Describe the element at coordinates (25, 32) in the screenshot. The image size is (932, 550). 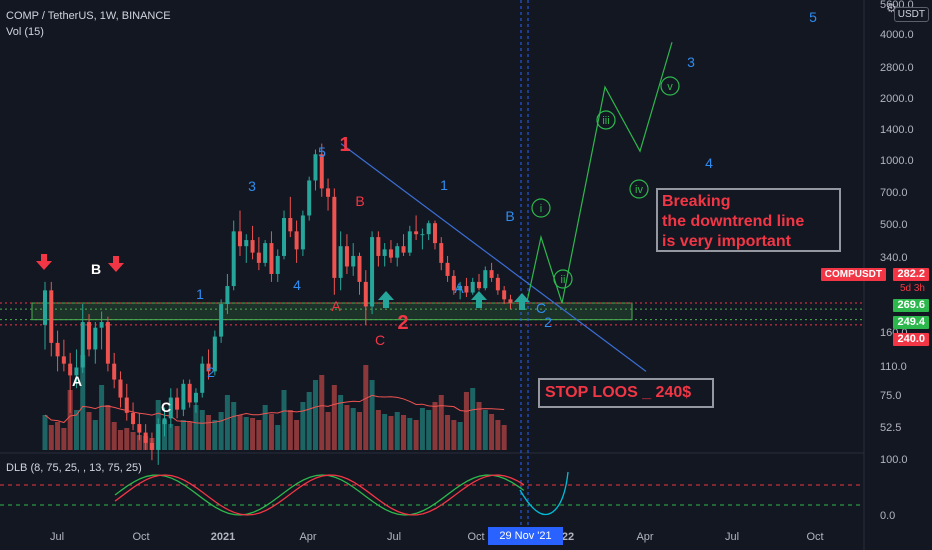
I see `volume-legend: Vol (15)` at that location.